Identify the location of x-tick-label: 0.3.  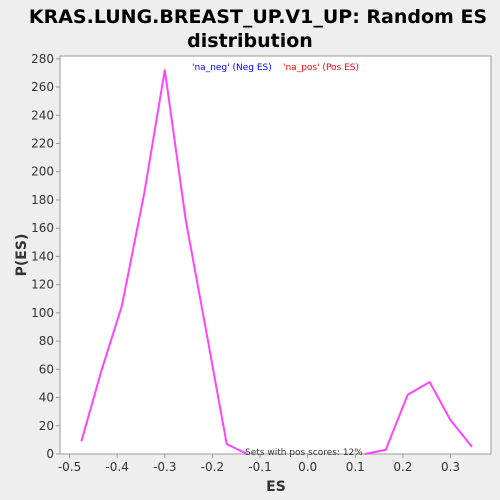
(450, 467).